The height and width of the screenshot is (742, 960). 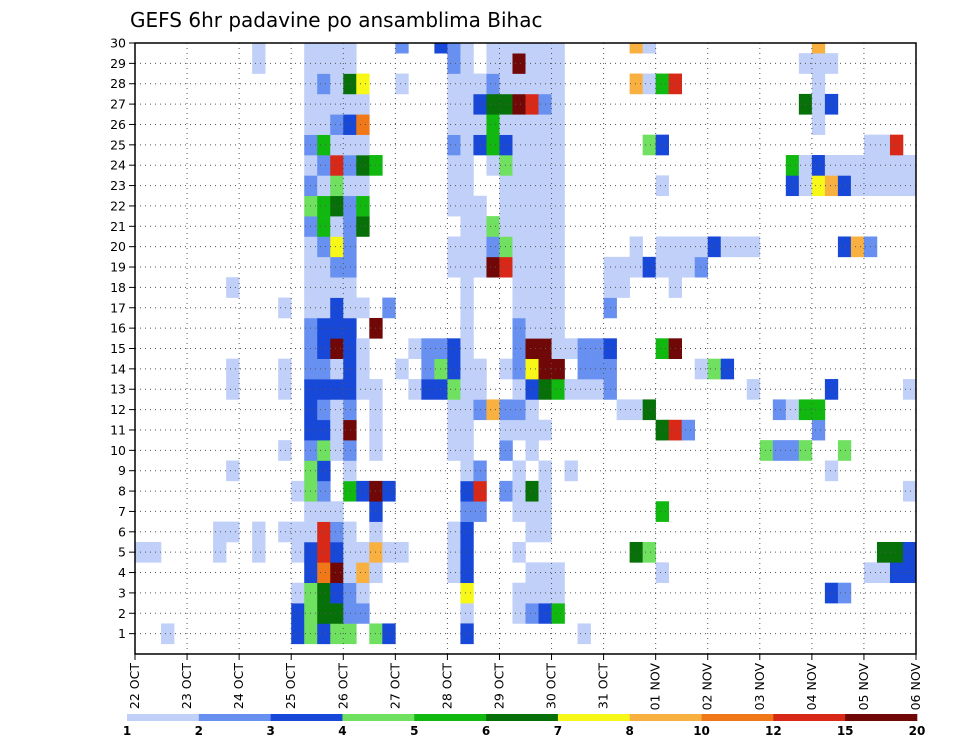 I want to click on colorbar-swatch, so click(x=665, y=717).